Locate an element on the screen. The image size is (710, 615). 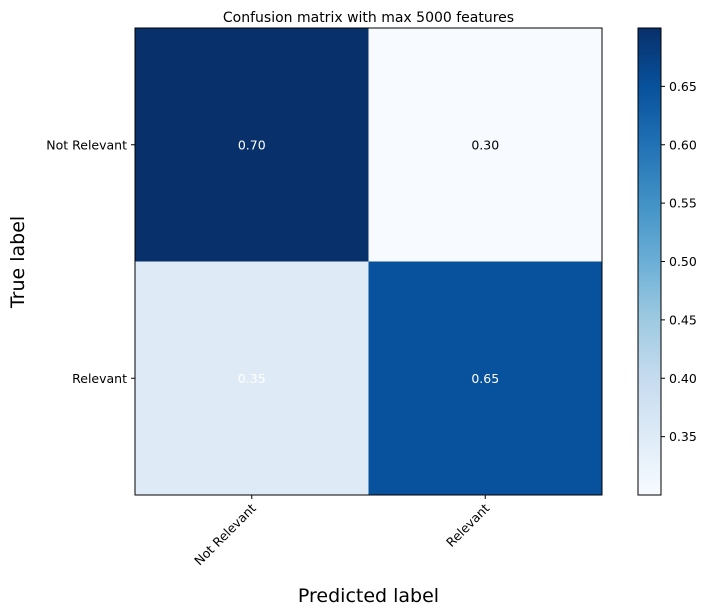
colorbar-tick-label: 0.60 is located at coordinates (683, 144).